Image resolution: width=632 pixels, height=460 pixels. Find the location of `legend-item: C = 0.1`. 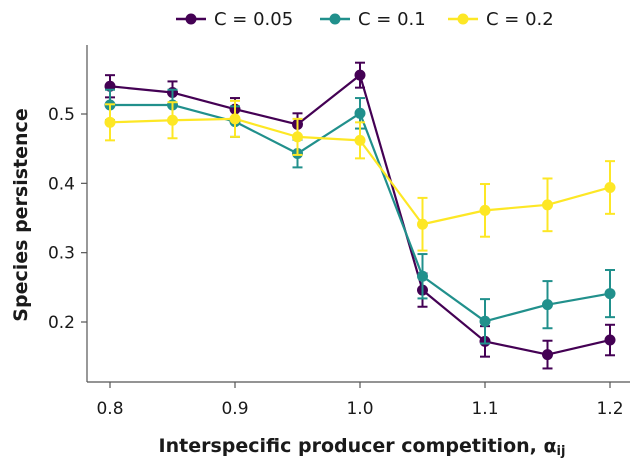

legend-item: C = 0.1 is located at coordinates (373, 19).